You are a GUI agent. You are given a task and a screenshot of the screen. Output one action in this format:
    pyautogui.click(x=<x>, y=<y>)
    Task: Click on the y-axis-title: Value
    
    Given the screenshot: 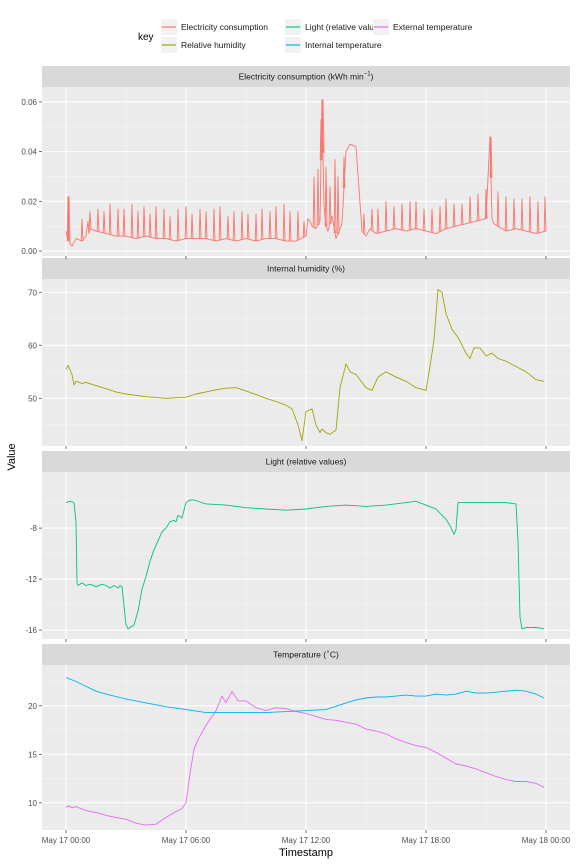 What is the action you would take?
    pyautogui.click(x=12, y=456)
    